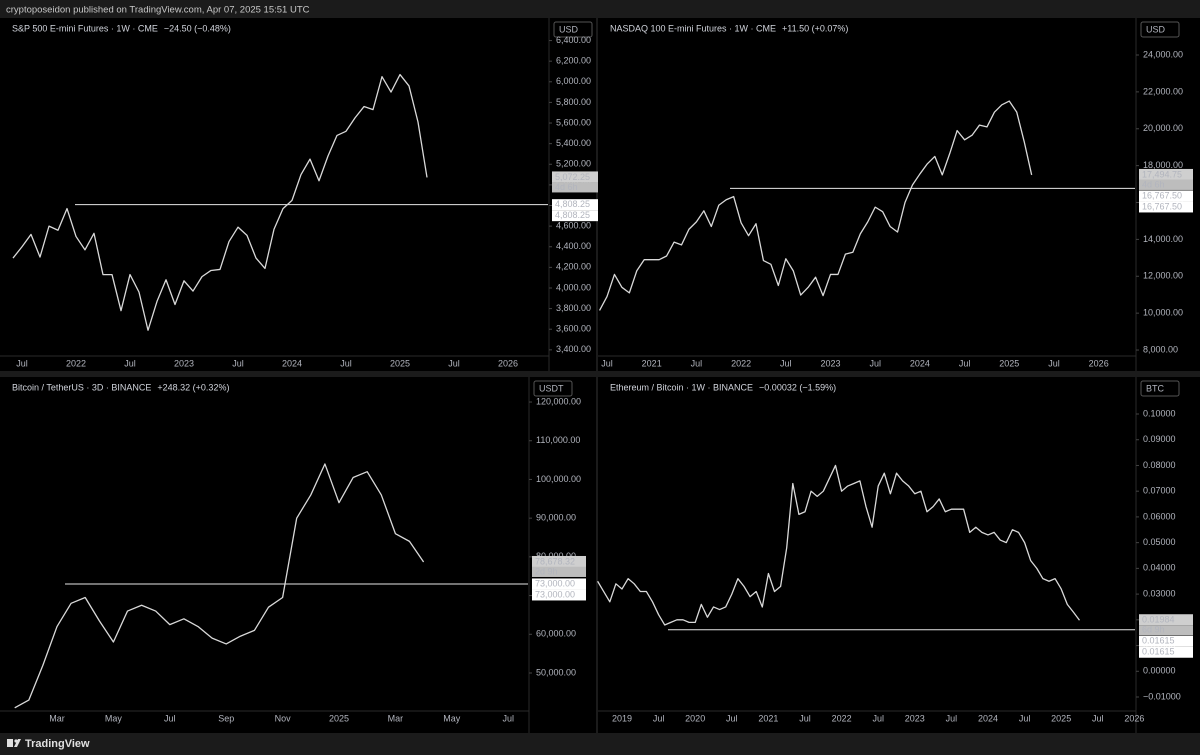  Describe the element at coordinates (76, 363) in the screenshot. I see `x-tick-label: 2022` at that location.